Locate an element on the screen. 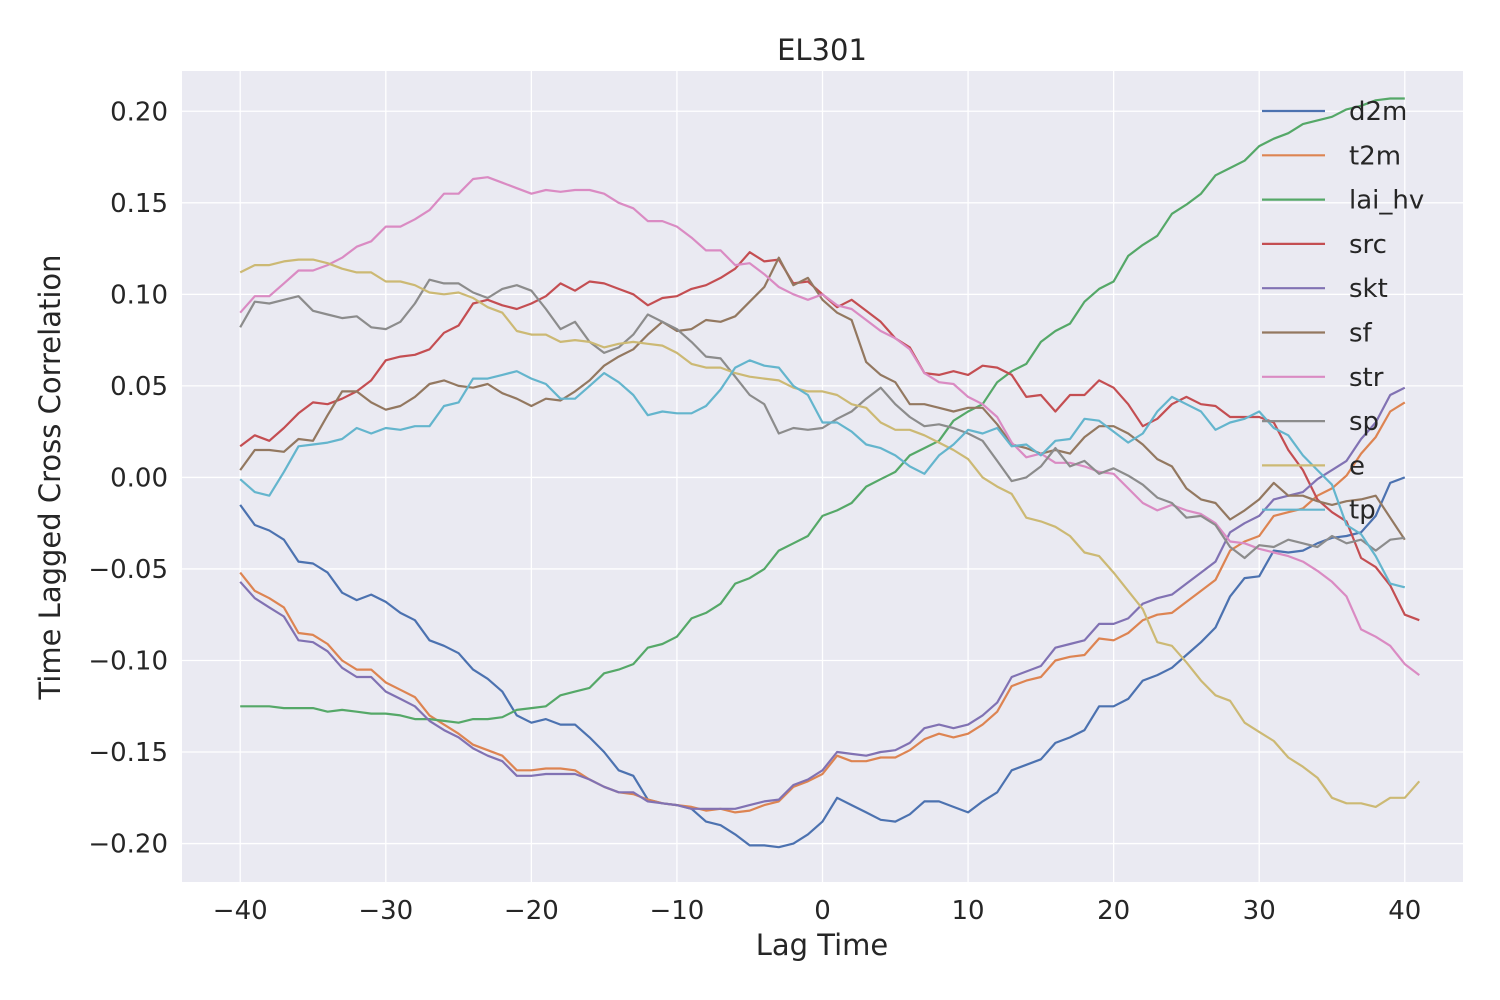 This screenshot has width=1500, height=1000. x-tick-label: −40 is located at coordinates (240, 911).